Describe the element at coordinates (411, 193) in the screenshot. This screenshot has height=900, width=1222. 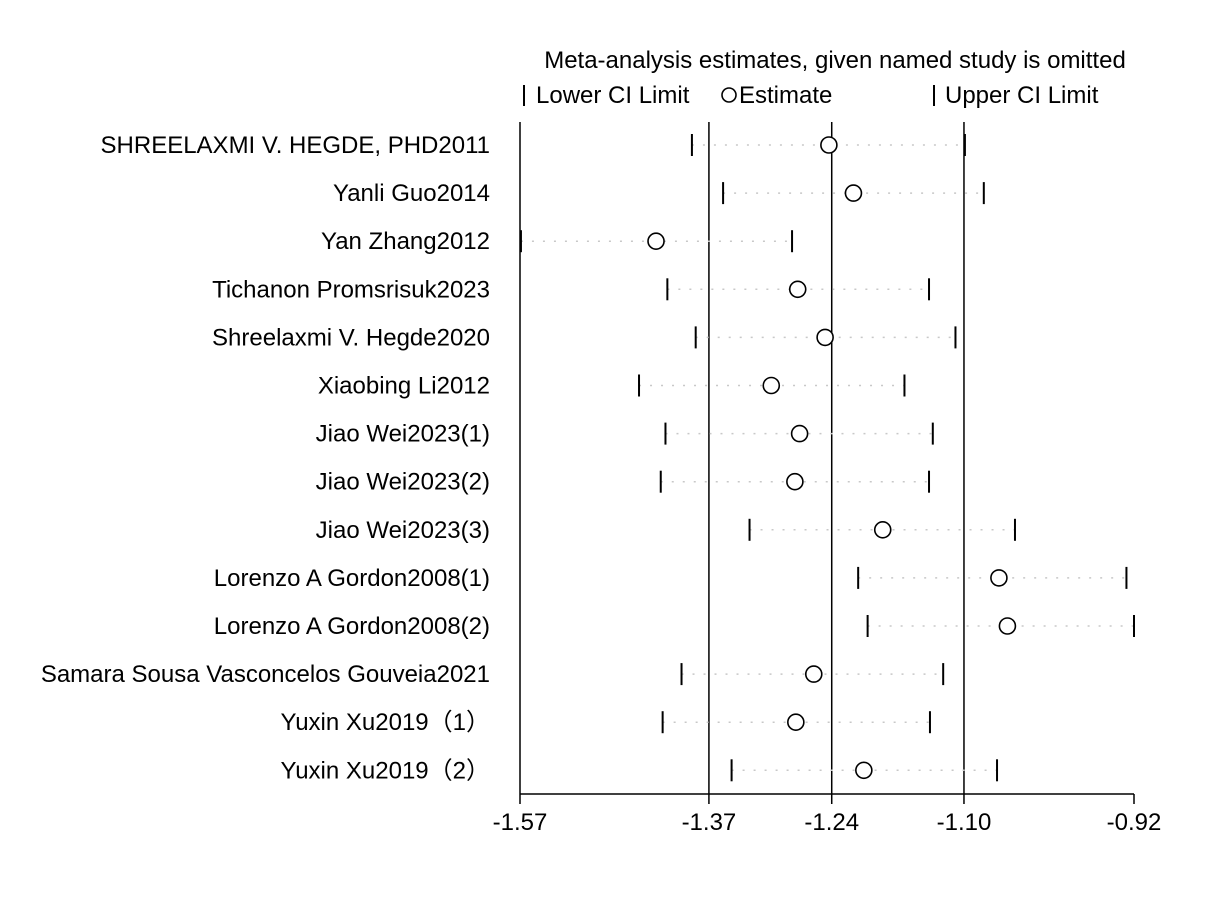
I see `study-label: Yanli Guo2014` at that location.